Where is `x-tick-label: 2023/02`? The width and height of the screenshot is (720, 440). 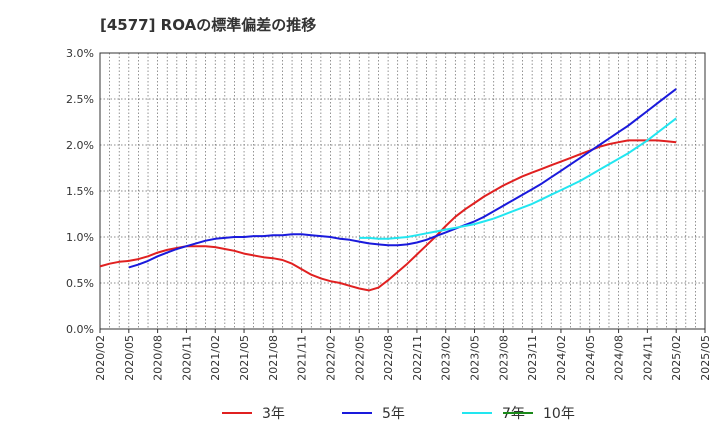 x-tick-label: 2023/02 is located at coordinates (446, 358).